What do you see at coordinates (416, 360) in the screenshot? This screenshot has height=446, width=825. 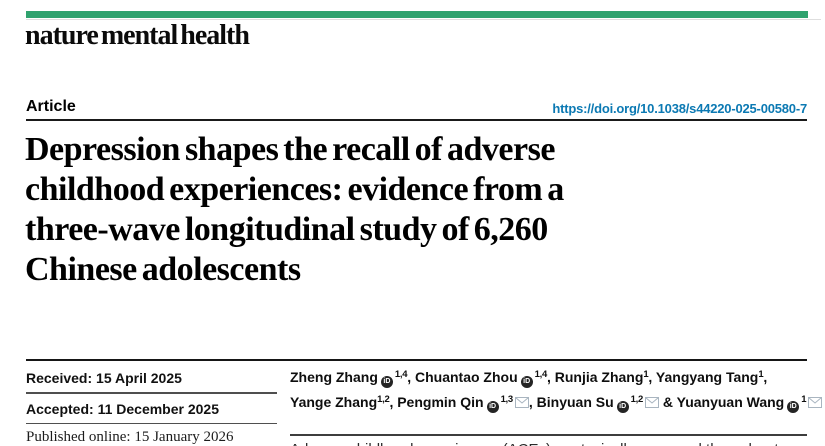 I see `section-top-divider` at bounding box center [416, 360].